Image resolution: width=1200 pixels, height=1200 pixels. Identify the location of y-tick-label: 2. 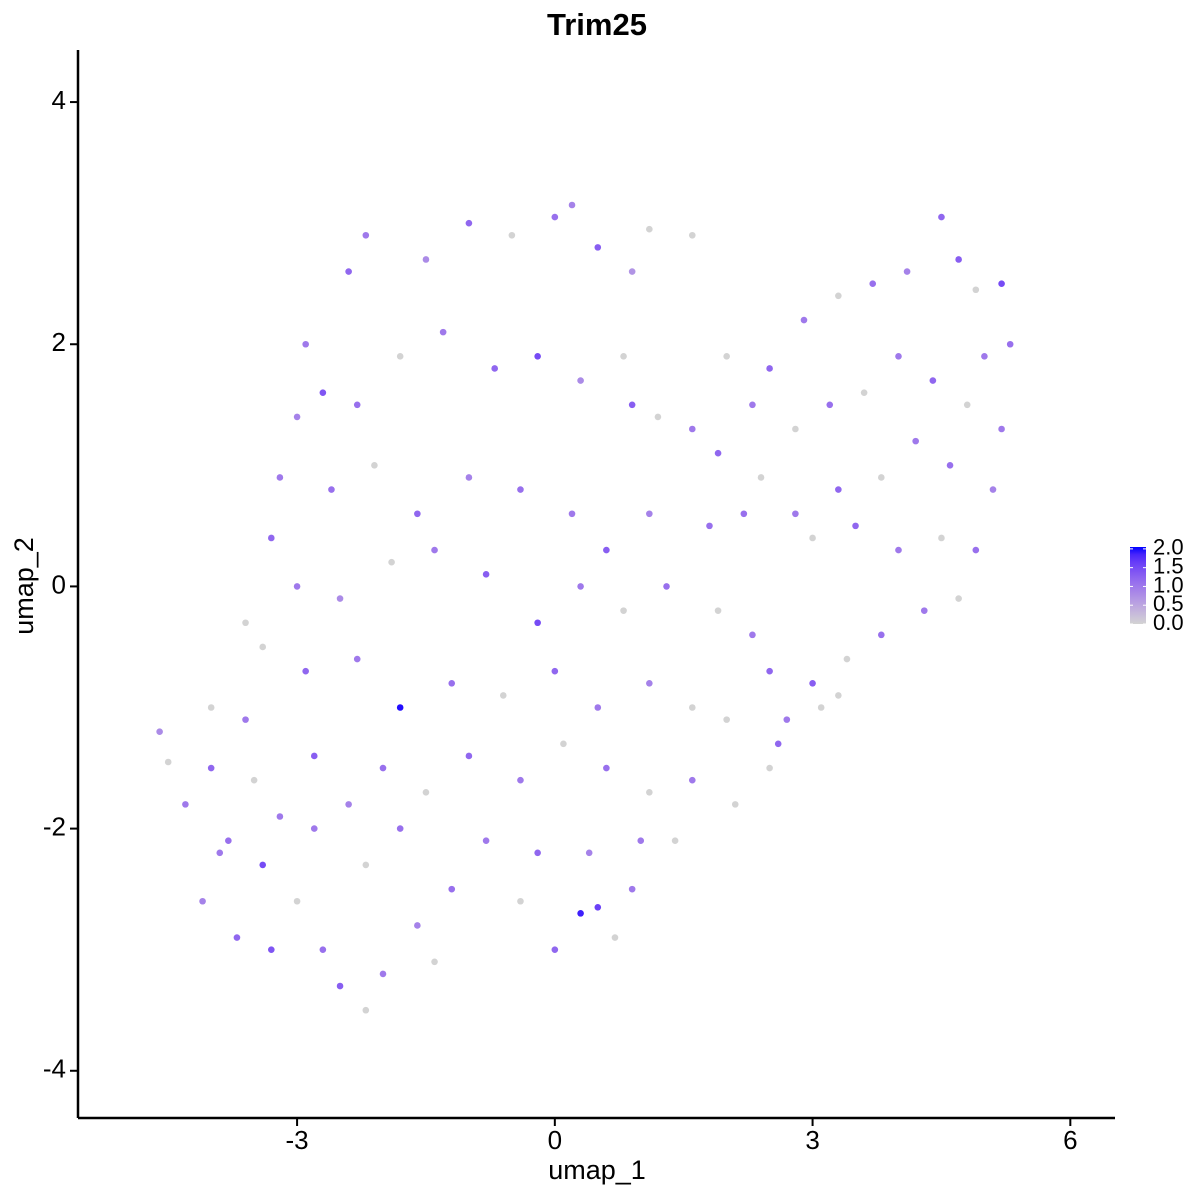
(59, 342).